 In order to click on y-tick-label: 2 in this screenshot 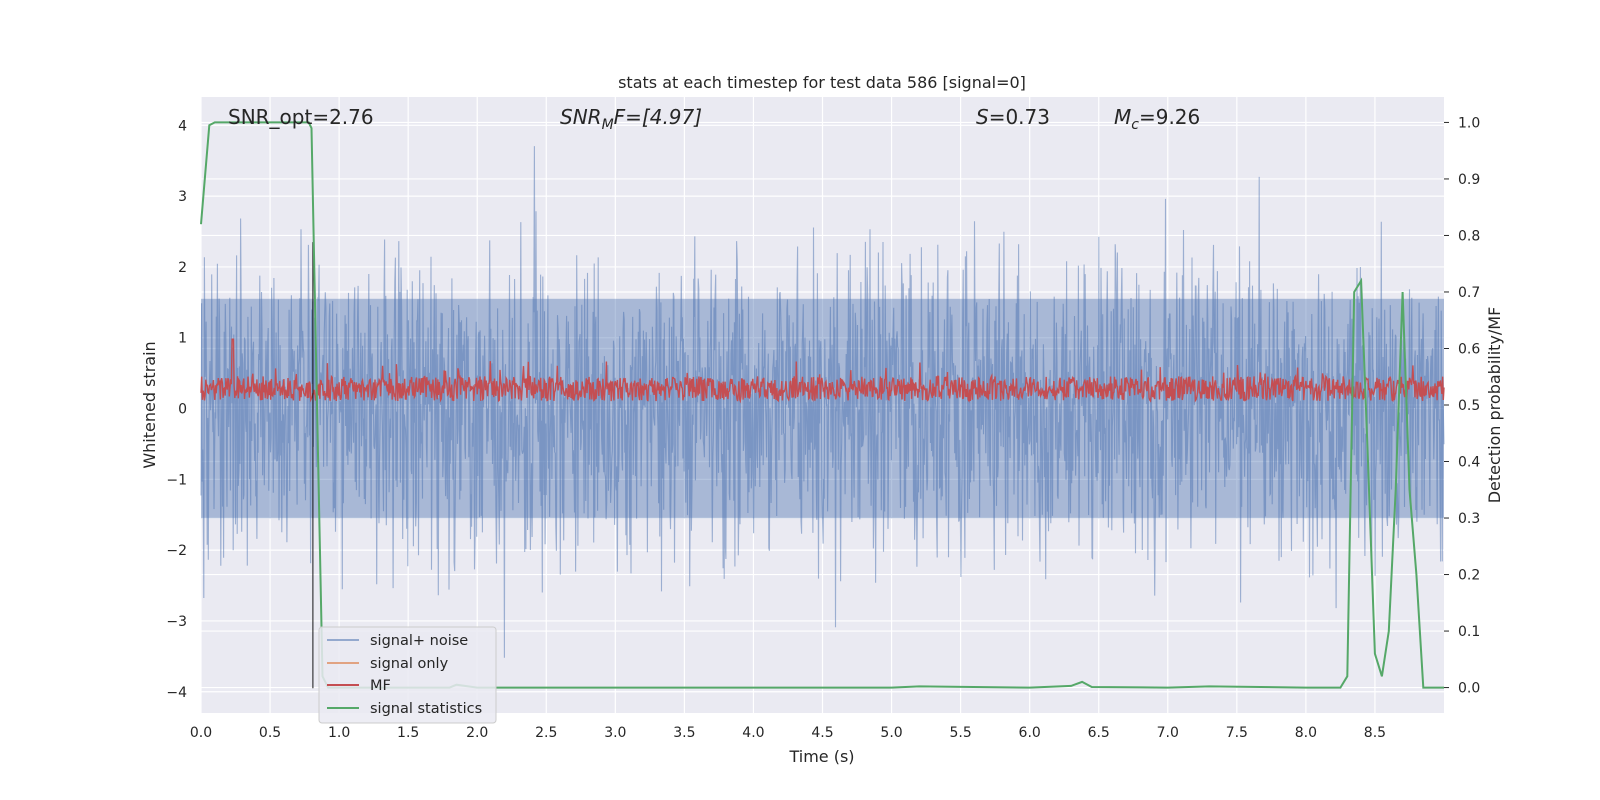, I will do `click(182, 268)`.